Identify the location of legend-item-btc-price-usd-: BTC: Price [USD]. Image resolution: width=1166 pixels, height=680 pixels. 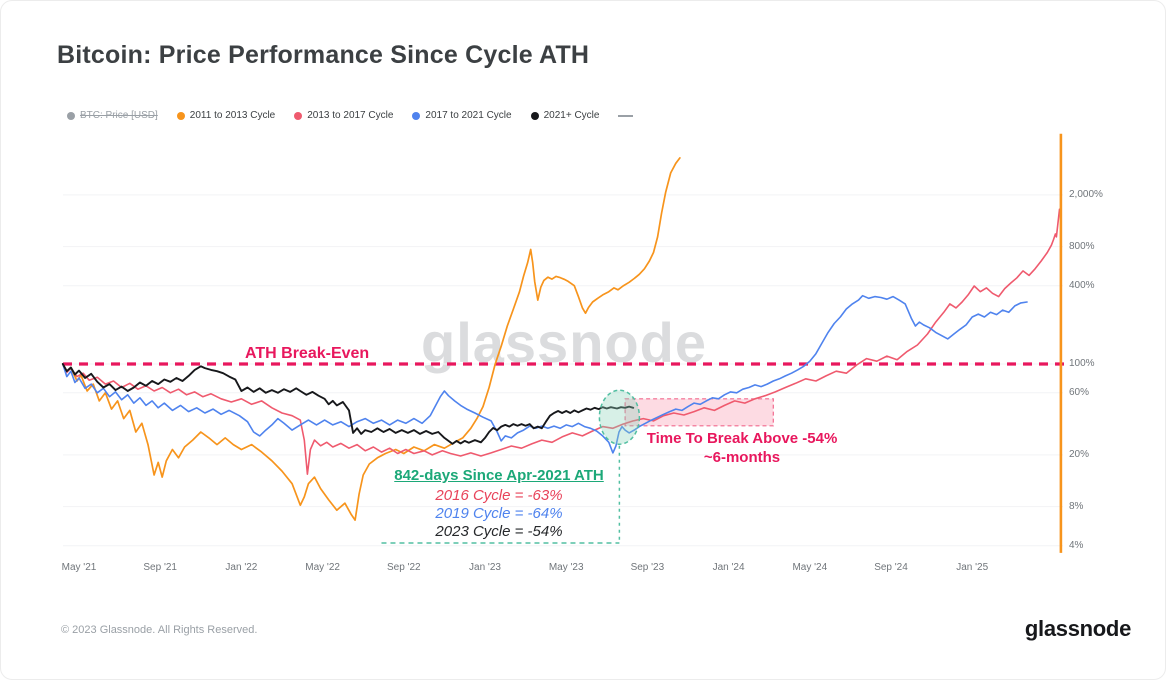
(112, 115).